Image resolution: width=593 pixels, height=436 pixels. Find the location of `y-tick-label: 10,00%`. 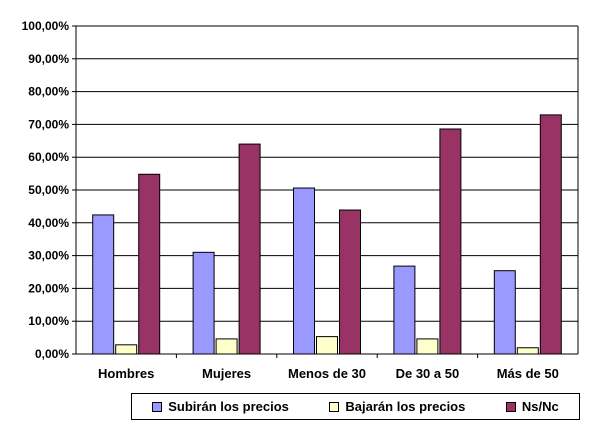

y-tick-label: 10,00% is located at coordinates (48, 321).